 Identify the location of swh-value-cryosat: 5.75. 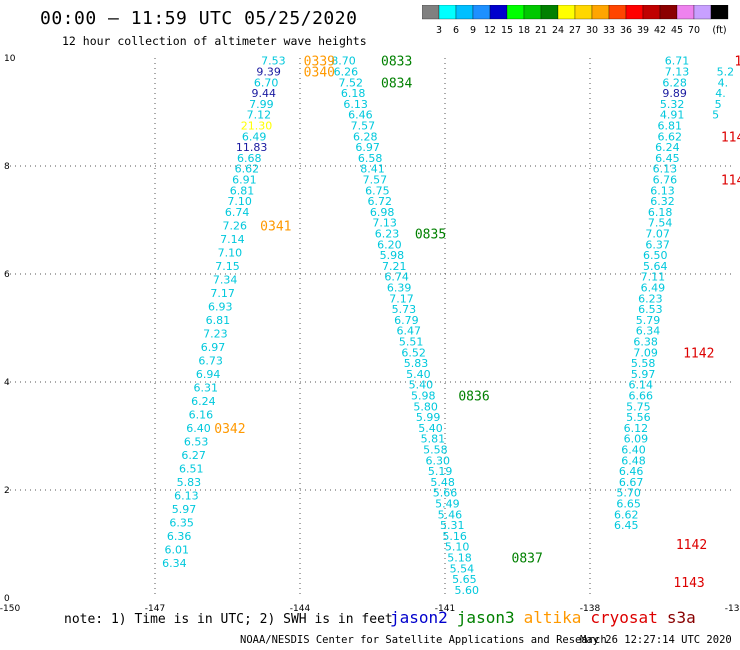
(638, 406).